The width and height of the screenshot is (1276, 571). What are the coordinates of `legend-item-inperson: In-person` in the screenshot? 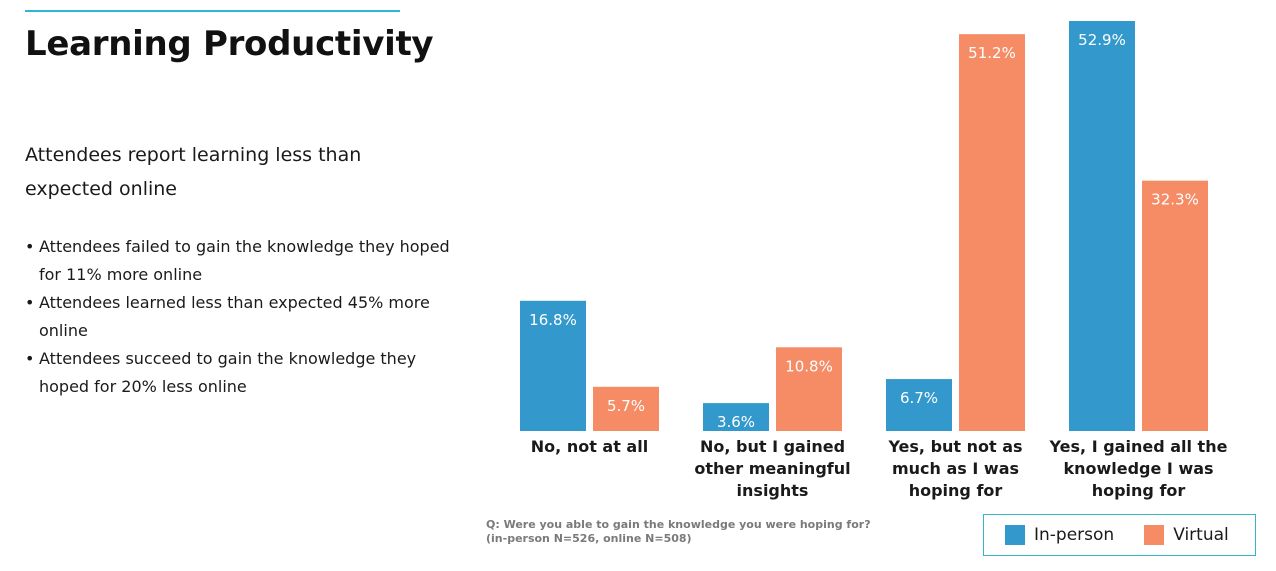 It's located at (1059, 535).